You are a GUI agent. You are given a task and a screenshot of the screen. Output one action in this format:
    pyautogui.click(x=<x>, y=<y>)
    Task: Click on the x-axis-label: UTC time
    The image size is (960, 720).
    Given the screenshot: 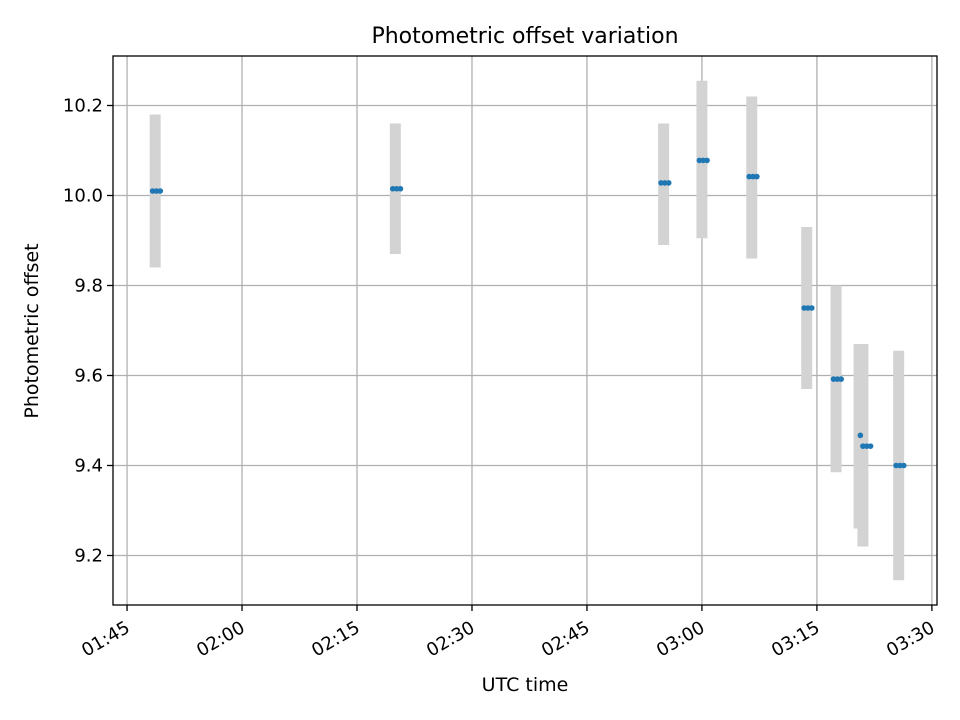 What is the action you would take?
    pyautogui.click(x=525, y=685)
    